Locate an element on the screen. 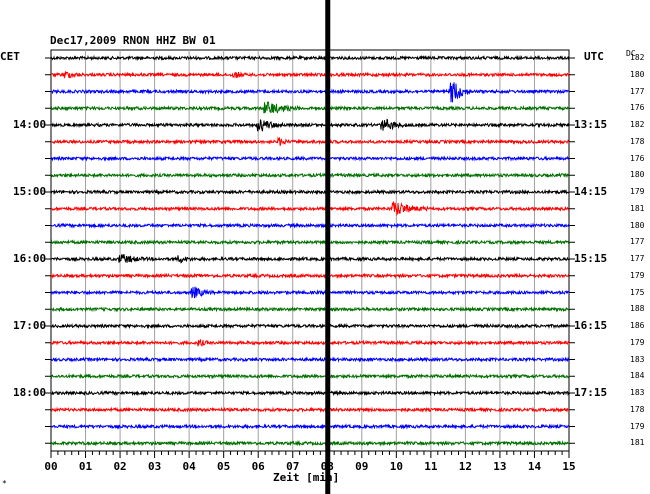 The image size is (650, 494). dc-offset-label: 184 is located at coordinates (637, 376).